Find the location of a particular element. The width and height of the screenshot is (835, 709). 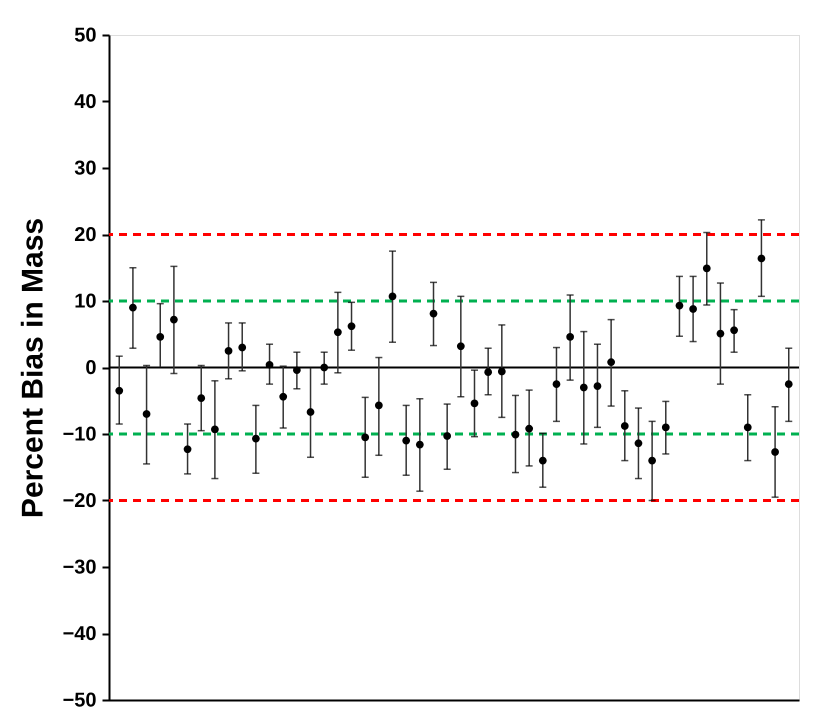

y-tick-label: −20 is located at coordinates (79, 501).